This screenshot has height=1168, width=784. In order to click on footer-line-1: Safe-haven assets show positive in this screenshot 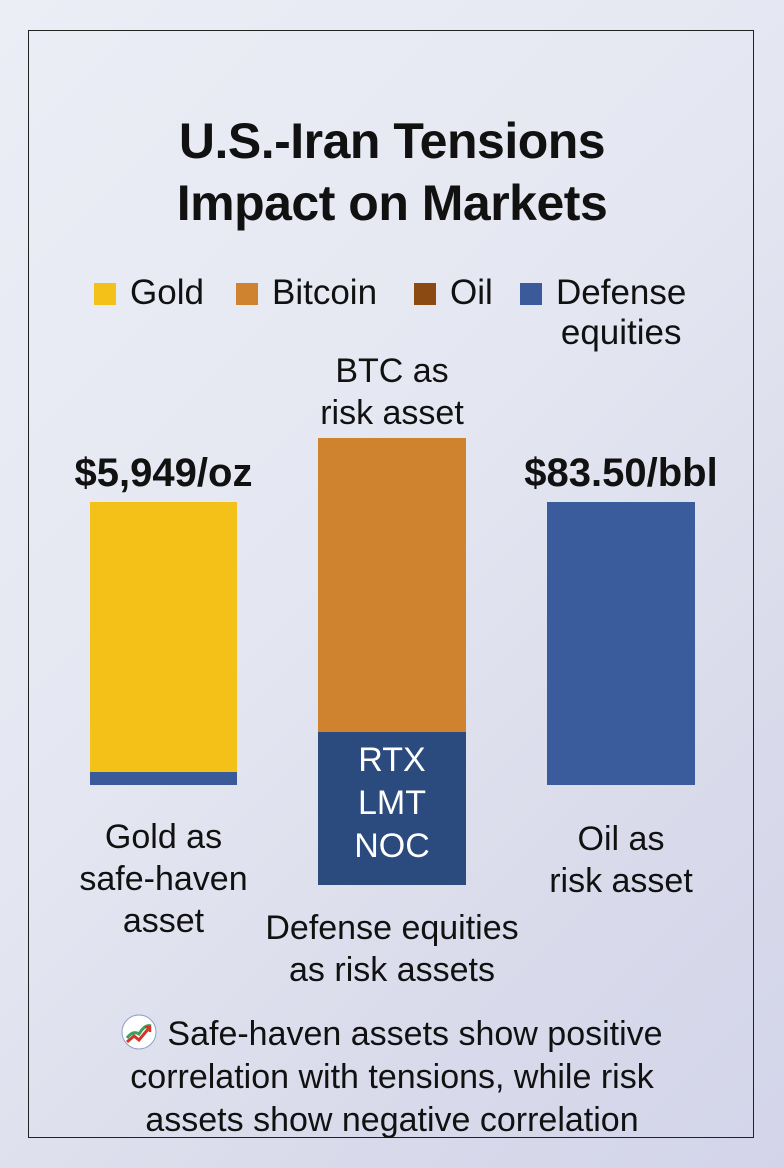, I will do `click(392, 1034)`.